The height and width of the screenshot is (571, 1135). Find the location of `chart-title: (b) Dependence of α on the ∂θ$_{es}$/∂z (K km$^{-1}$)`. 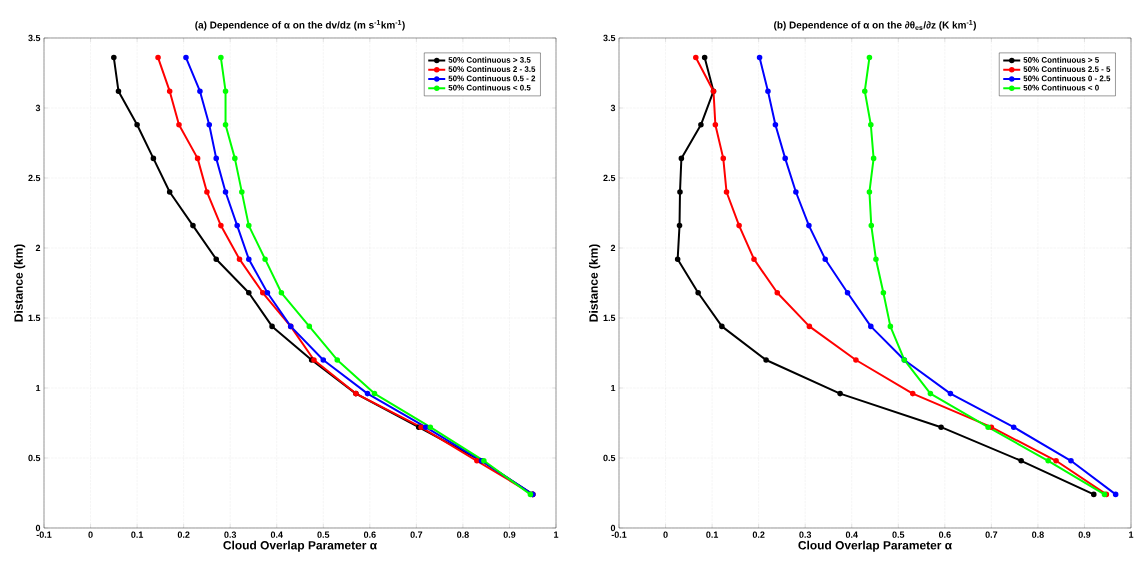

chart-title: (b) Dependence of α on the ∂θ$_{es}$/∂z (K km$^{-1}$) is located at coordinates (875, 25).